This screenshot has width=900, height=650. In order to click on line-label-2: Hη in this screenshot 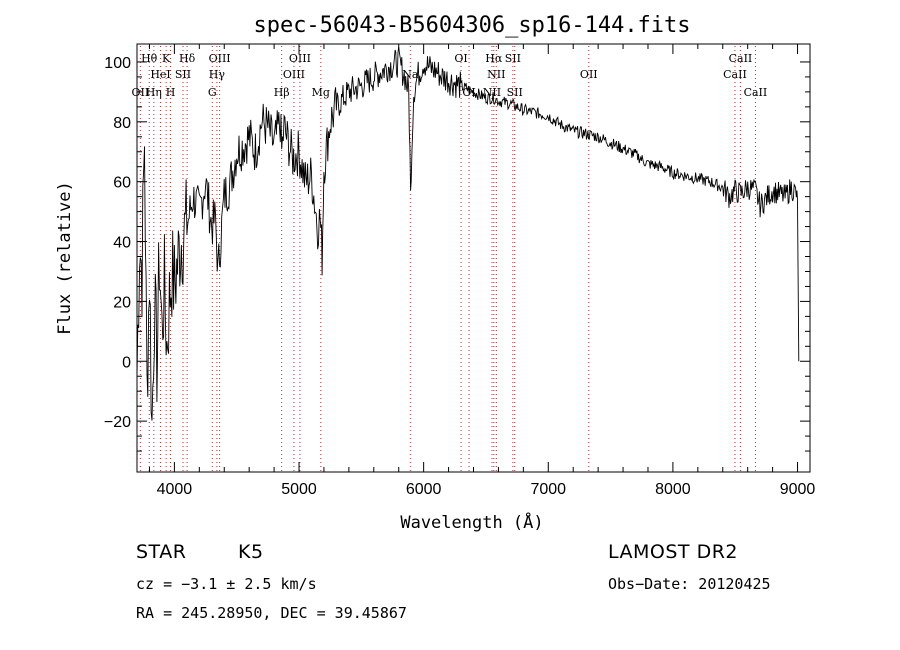, I will do `click(154, 92)`.